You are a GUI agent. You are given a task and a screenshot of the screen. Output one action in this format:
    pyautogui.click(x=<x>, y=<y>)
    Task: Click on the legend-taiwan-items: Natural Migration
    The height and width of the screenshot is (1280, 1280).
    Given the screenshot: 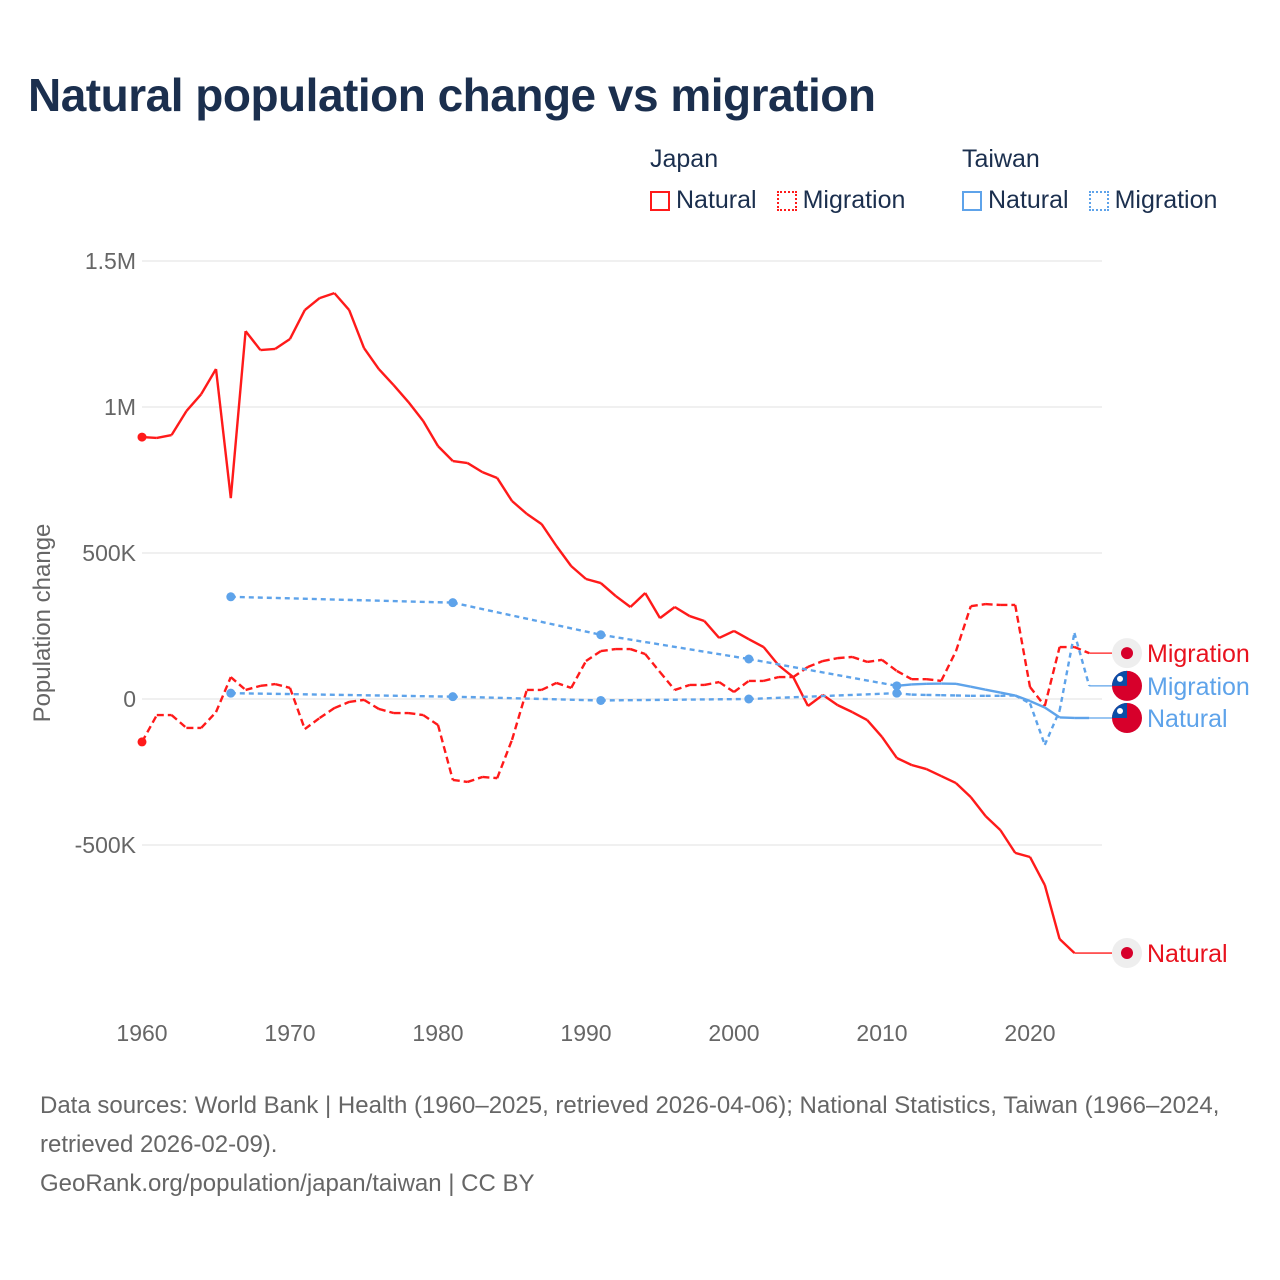 What is the action you would take?
    pyautogui.click(x=1099, y=200)
    